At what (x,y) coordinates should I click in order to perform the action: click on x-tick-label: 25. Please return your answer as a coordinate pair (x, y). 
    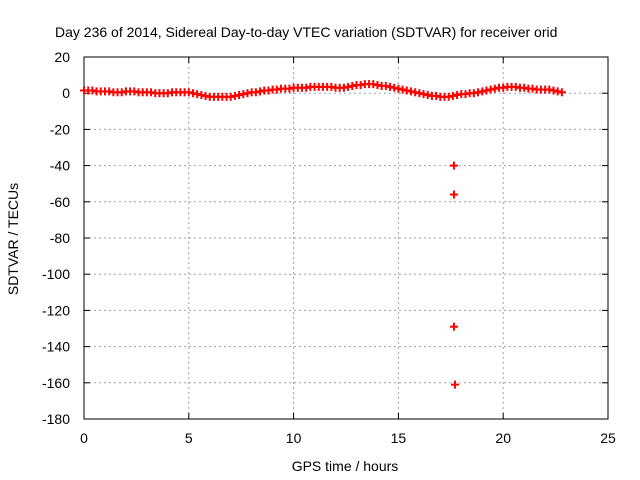
    Looking at the image, I should click on (608, 438).